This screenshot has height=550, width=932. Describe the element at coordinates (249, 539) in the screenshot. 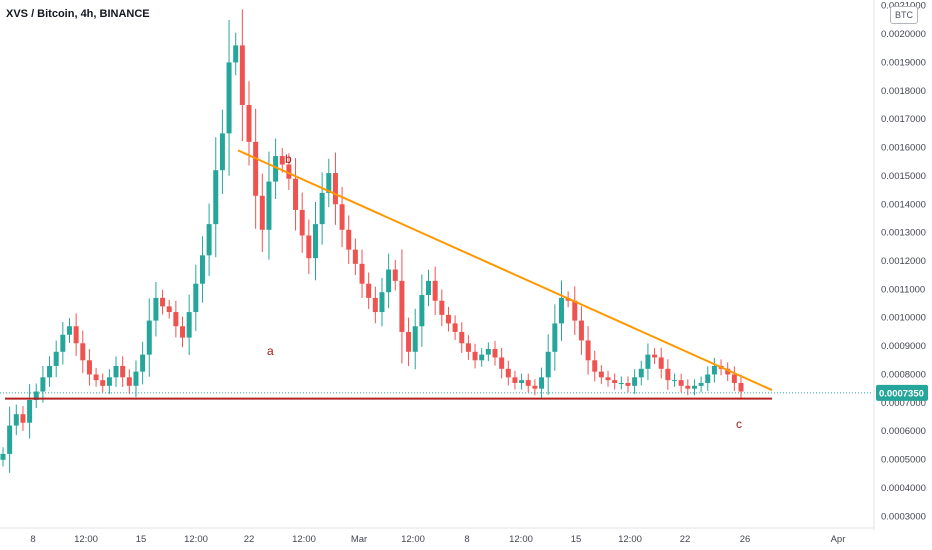

I see `x-tick-label: 22` at that location.